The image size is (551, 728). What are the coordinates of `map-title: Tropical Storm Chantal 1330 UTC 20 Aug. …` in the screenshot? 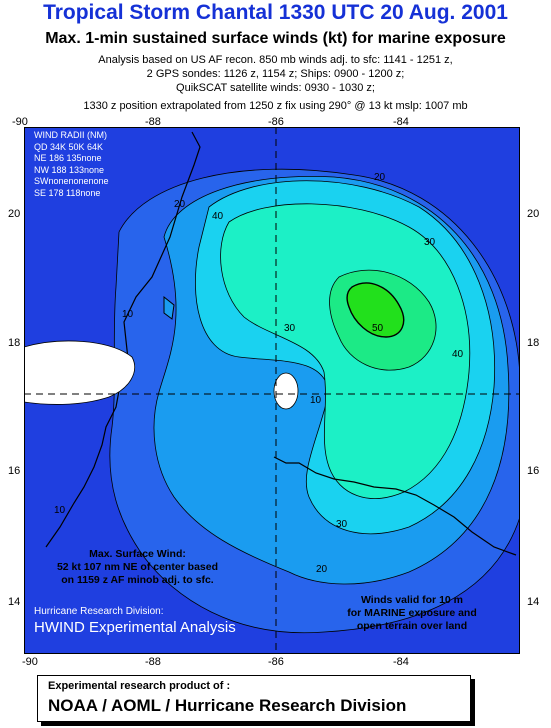 It's located at (275, 12).